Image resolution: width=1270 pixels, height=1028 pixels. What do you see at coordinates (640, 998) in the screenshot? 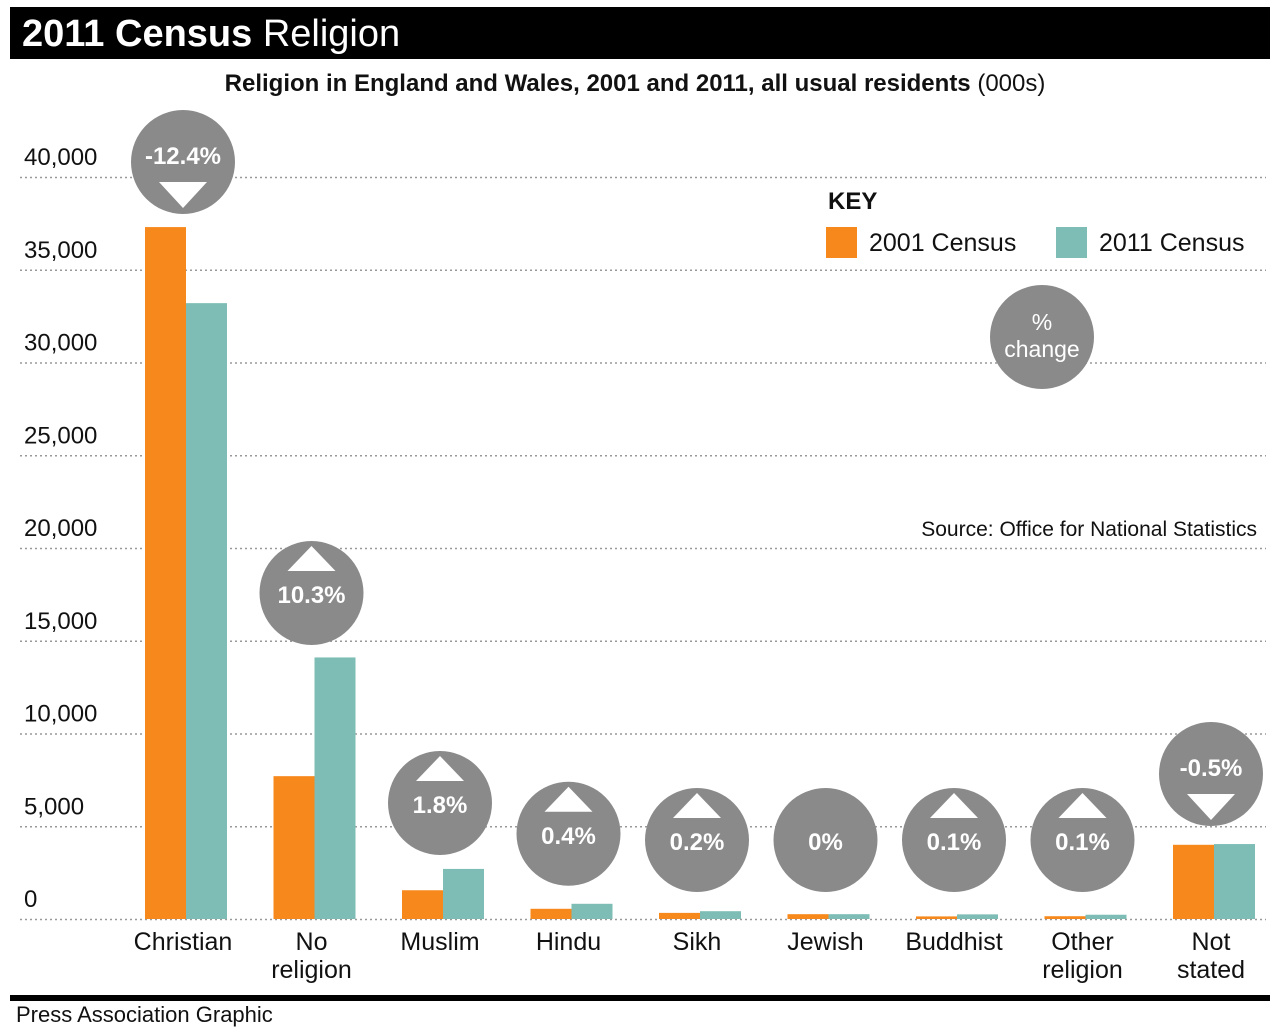
I see `footer-rule` at bounding box center [640, 998].